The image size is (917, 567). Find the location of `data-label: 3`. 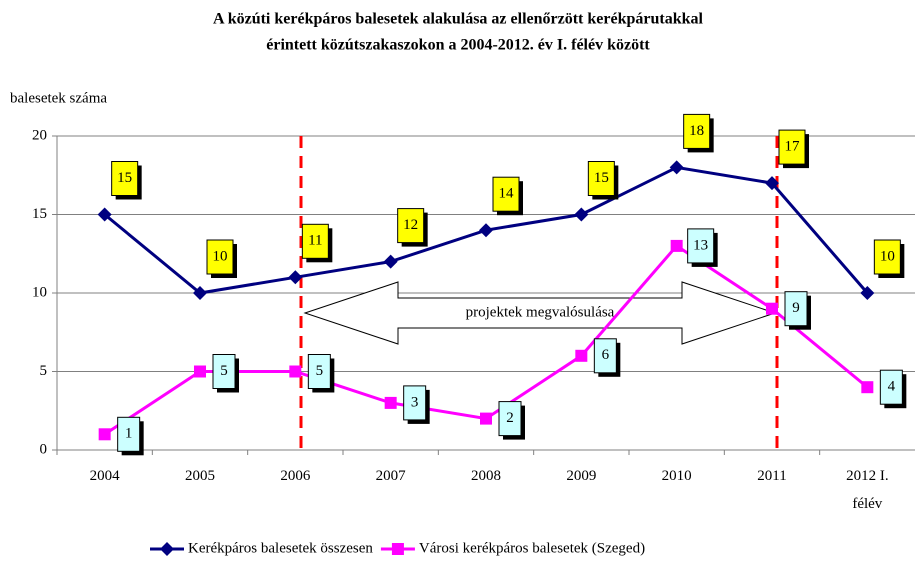

data-label: 3 is located at coordinates (415, 402).